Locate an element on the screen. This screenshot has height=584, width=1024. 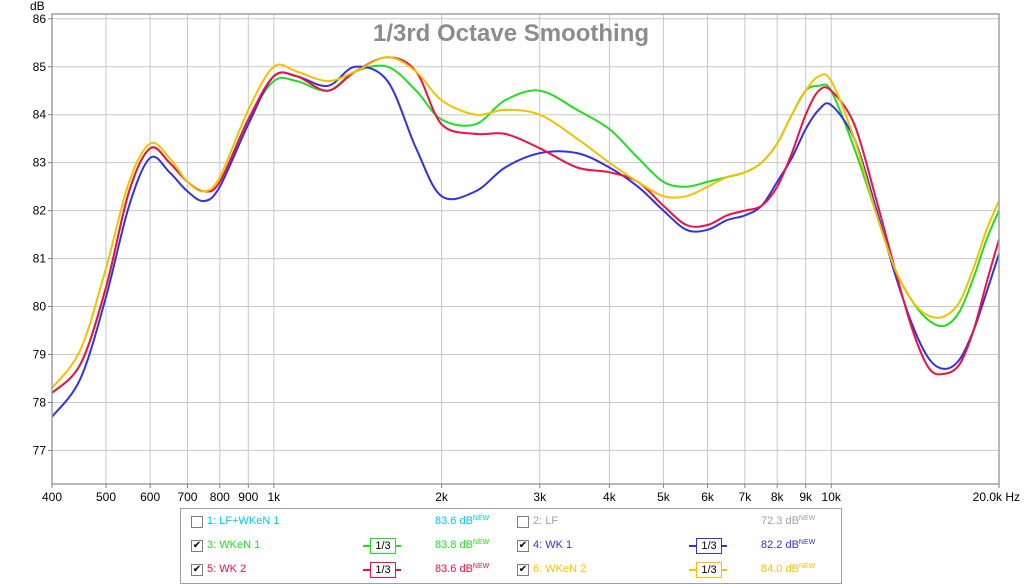
y-axis-label: dB is located at coordinates (37, 6).